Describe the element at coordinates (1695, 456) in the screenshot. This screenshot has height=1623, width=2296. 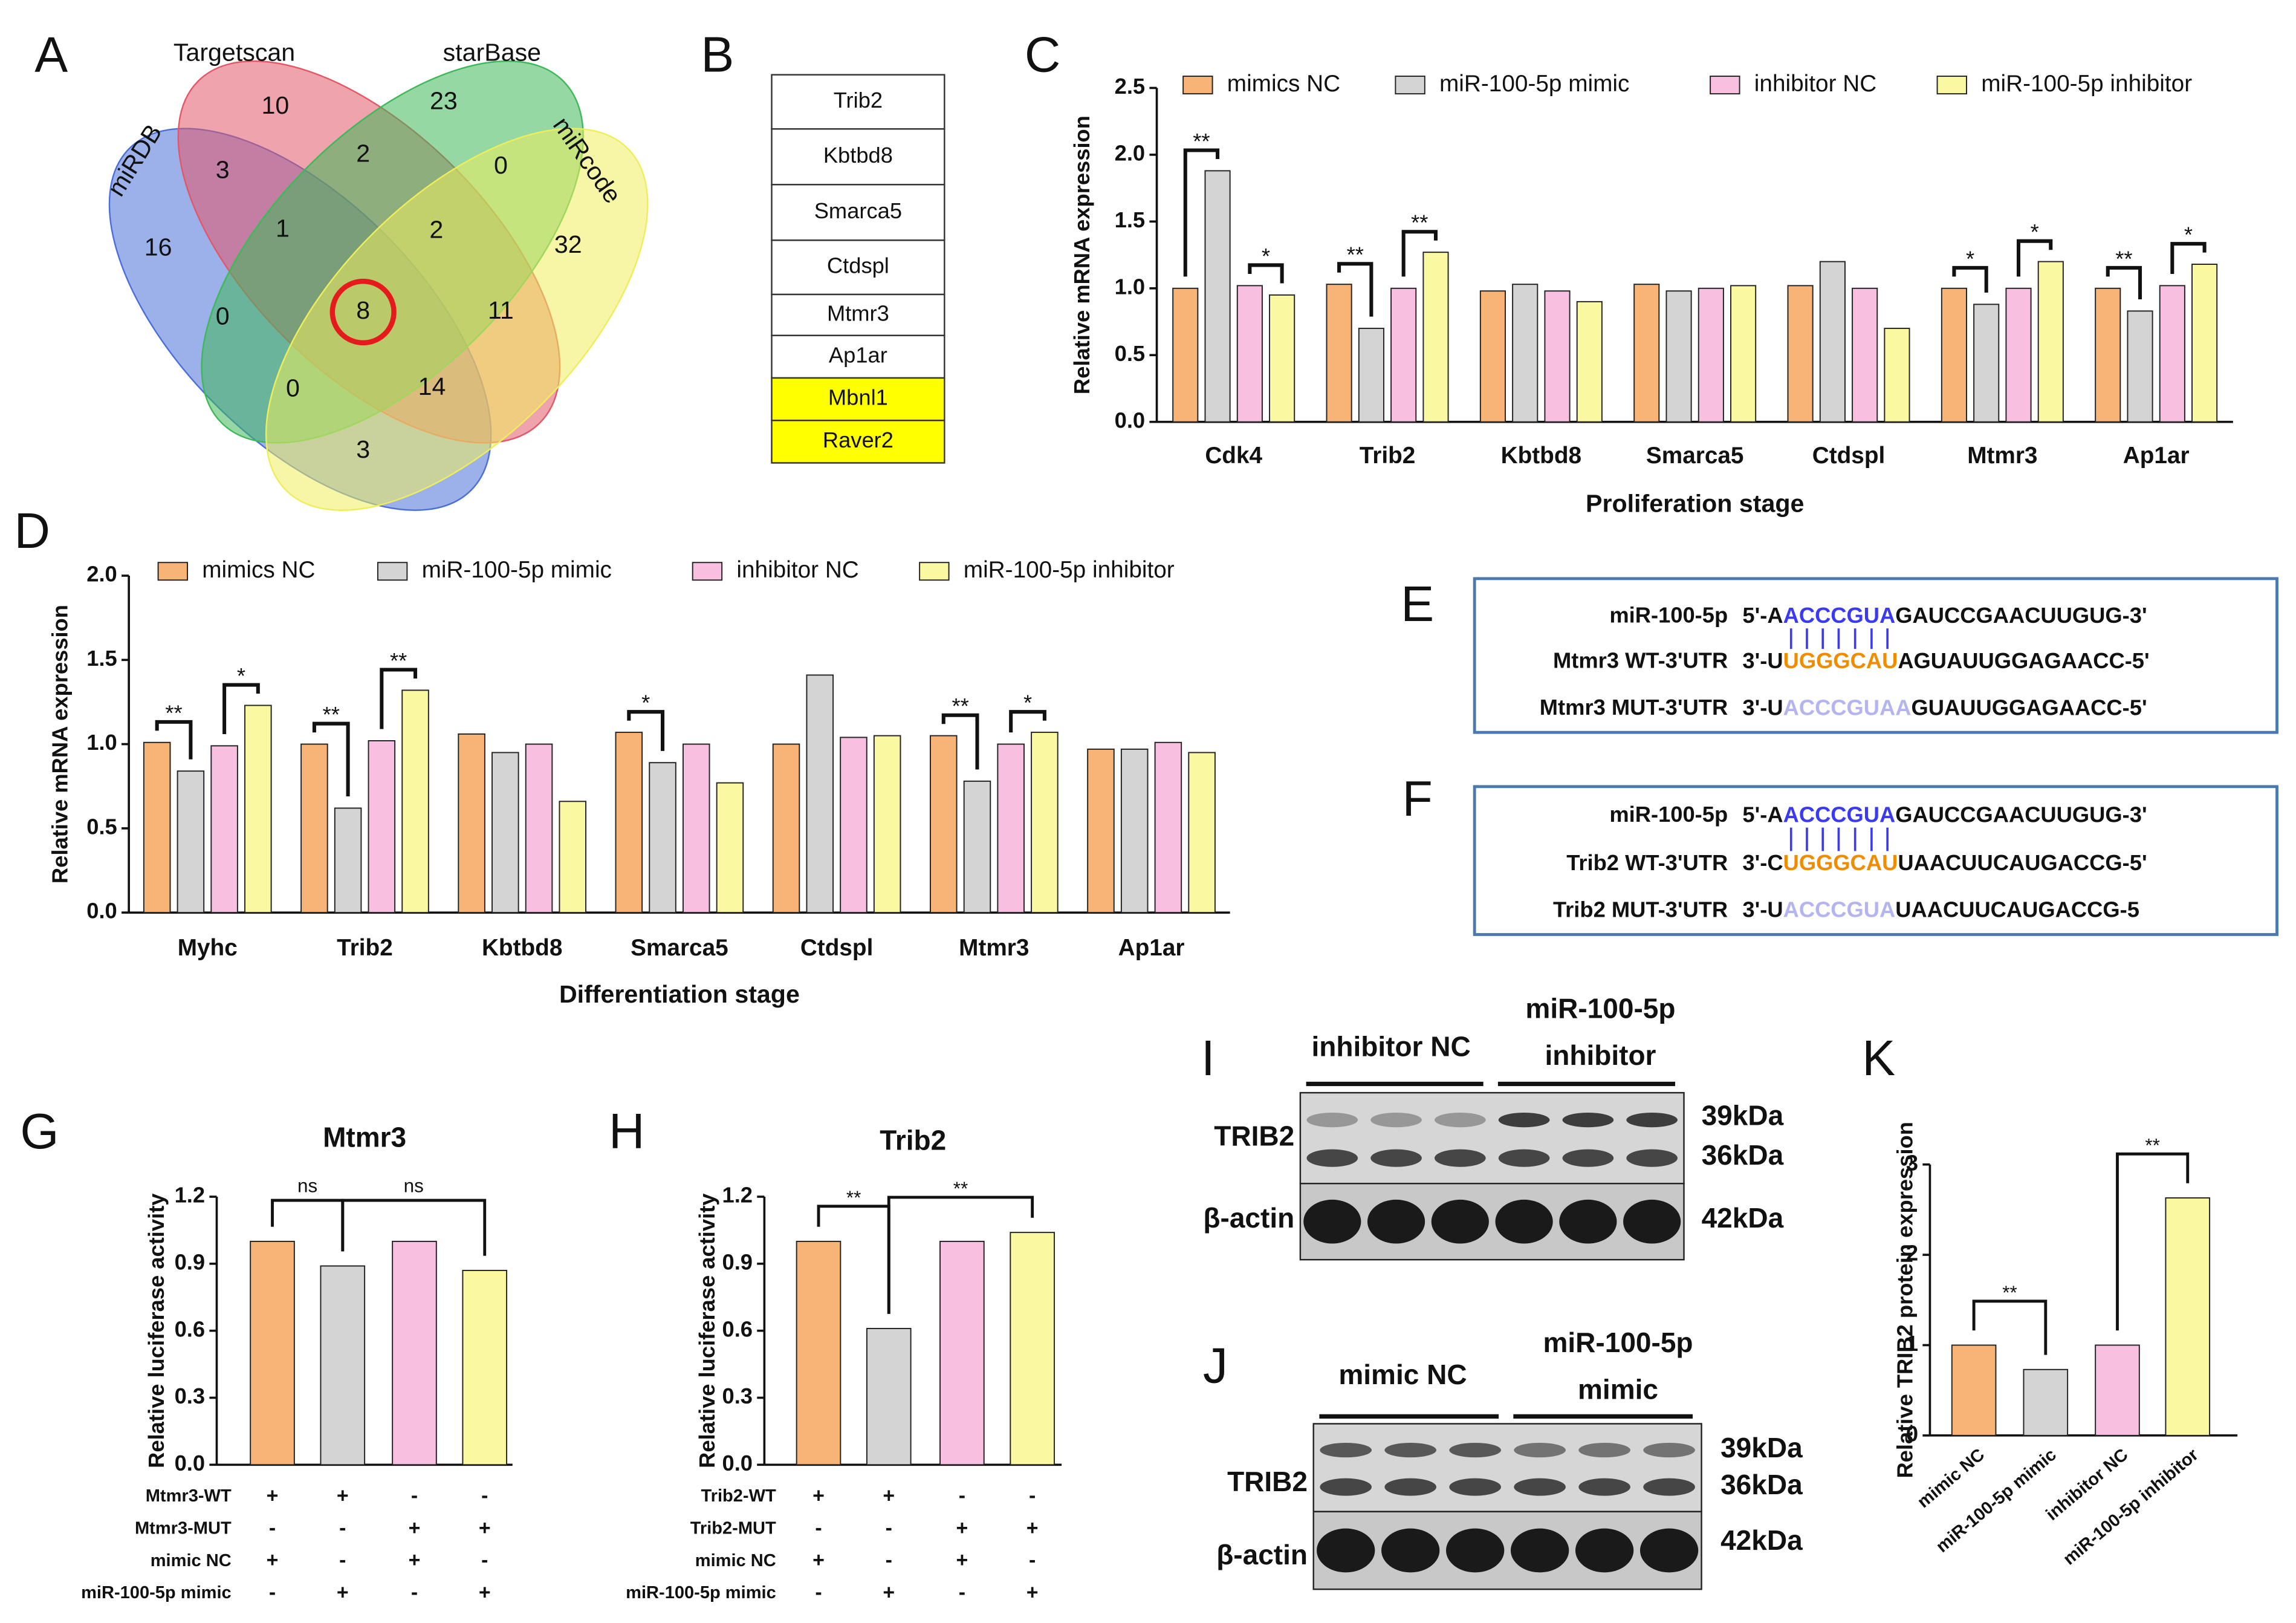
I see `x-tick-label: Smarca5` at that location.